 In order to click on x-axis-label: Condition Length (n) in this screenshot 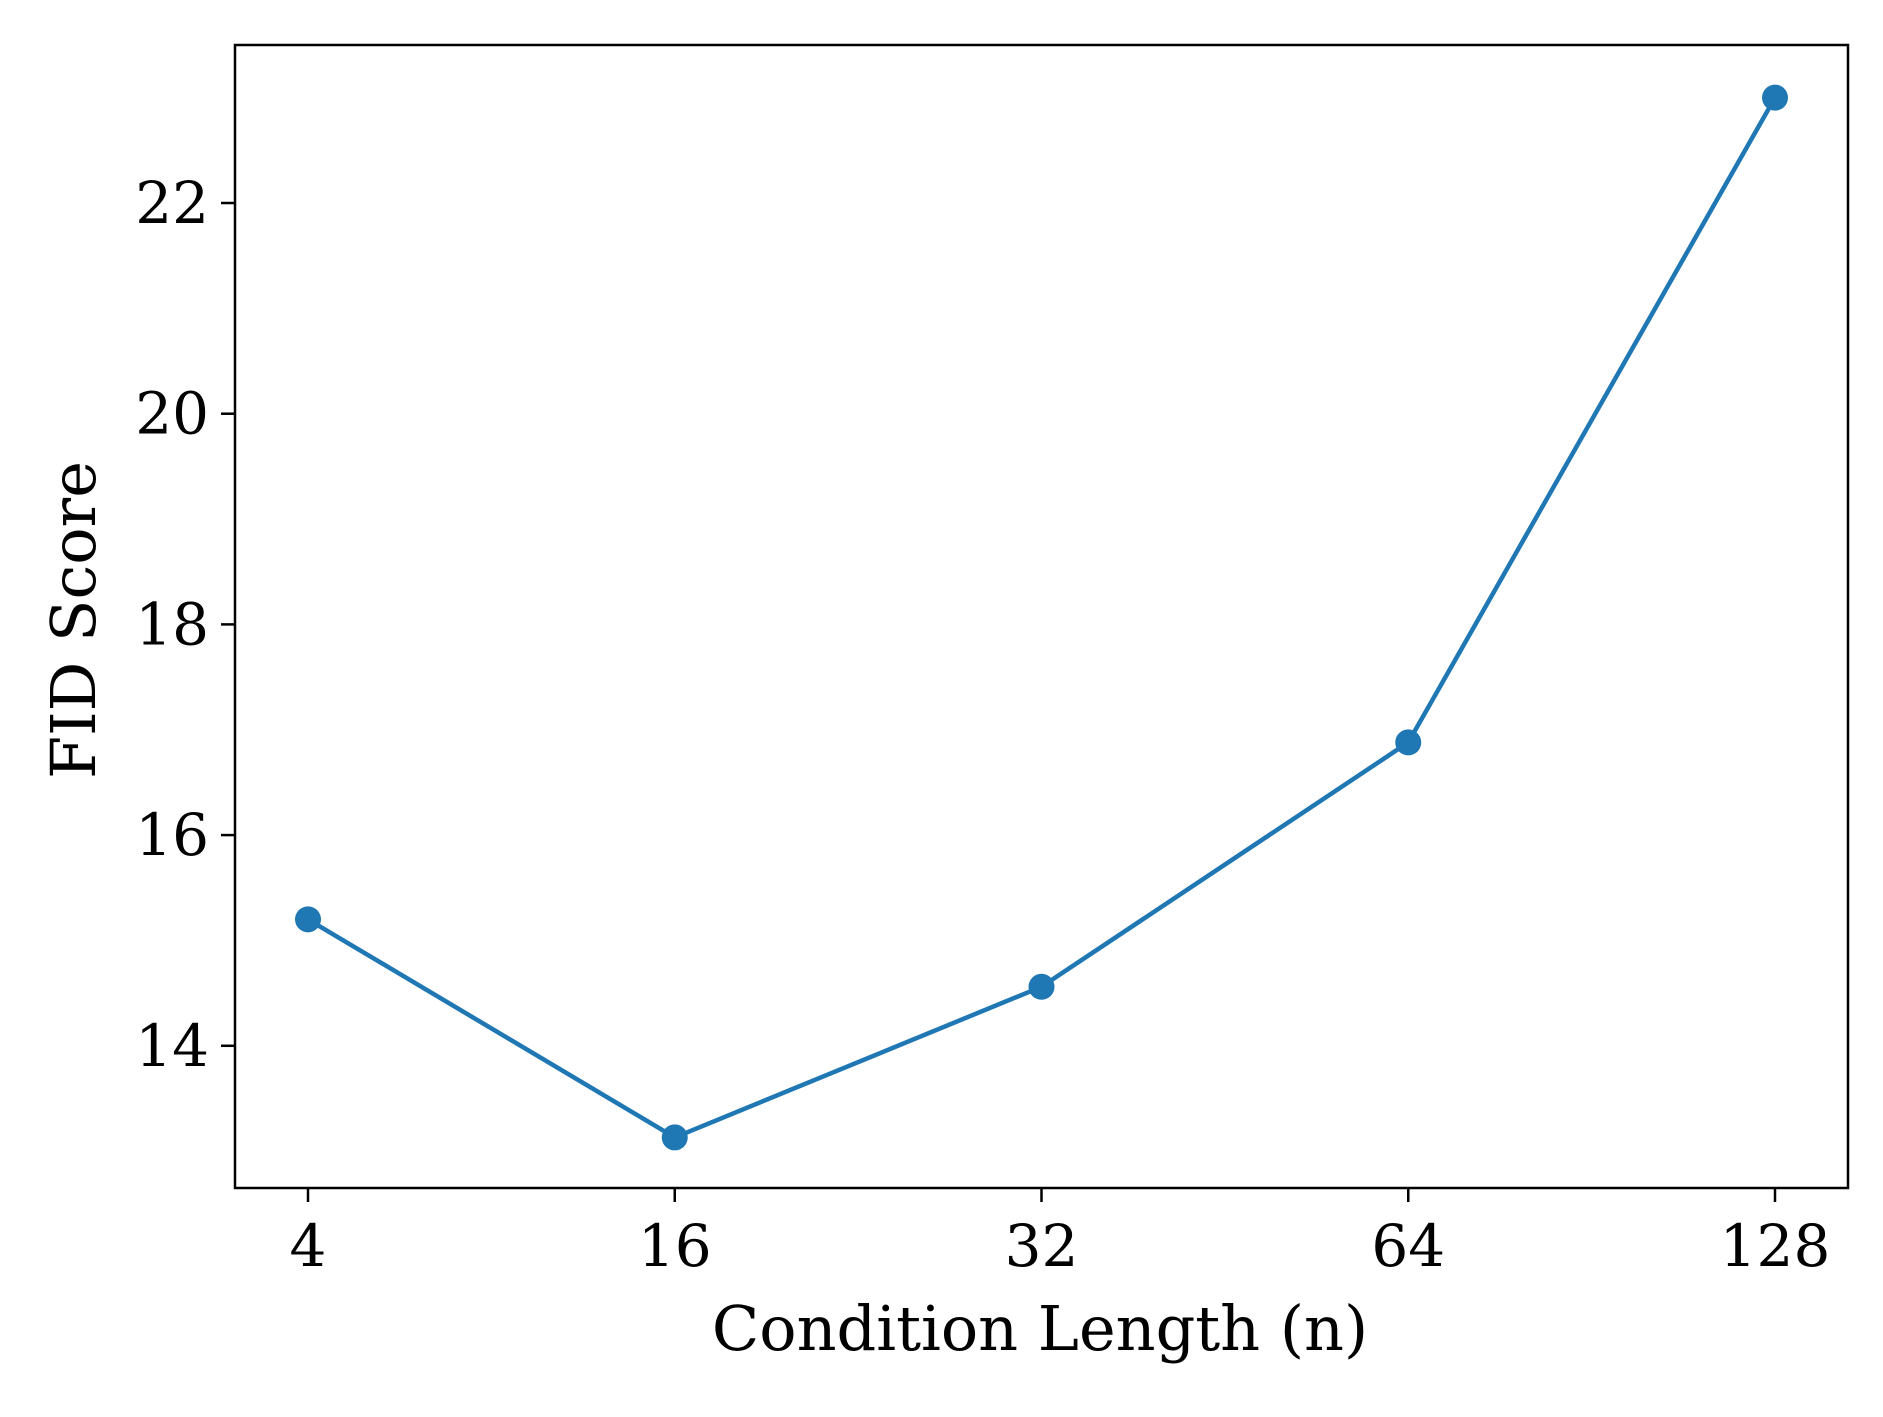, I will do `click(1040, 1328)`.